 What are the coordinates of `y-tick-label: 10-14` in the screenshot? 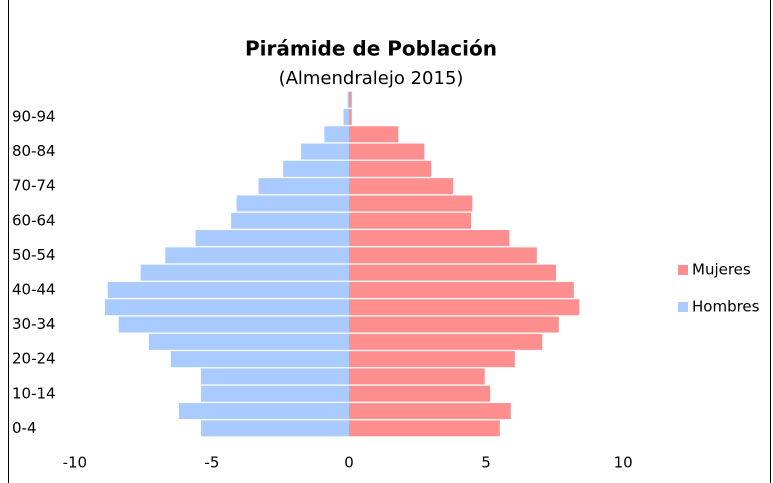 It's located at (34, 393).